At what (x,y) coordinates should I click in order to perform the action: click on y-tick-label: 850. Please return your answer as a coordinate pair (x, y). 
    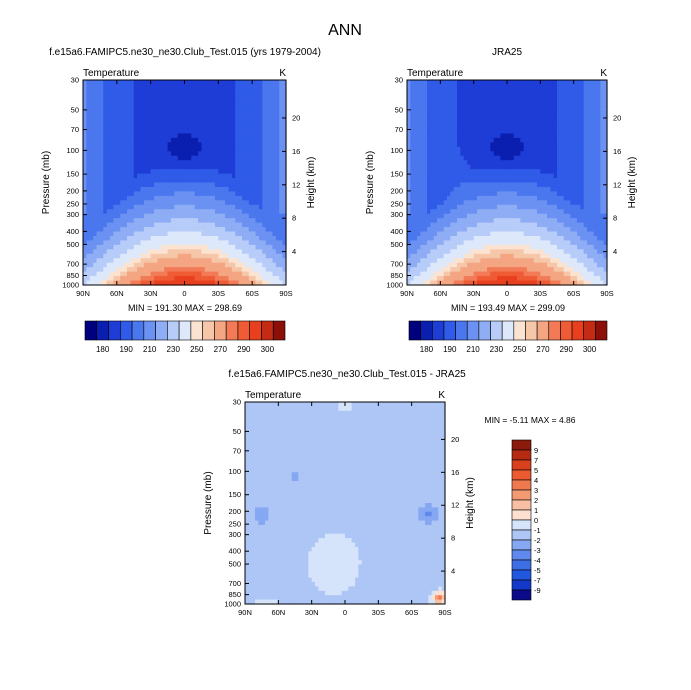
    Looking at the image, I should click on (72, 275).